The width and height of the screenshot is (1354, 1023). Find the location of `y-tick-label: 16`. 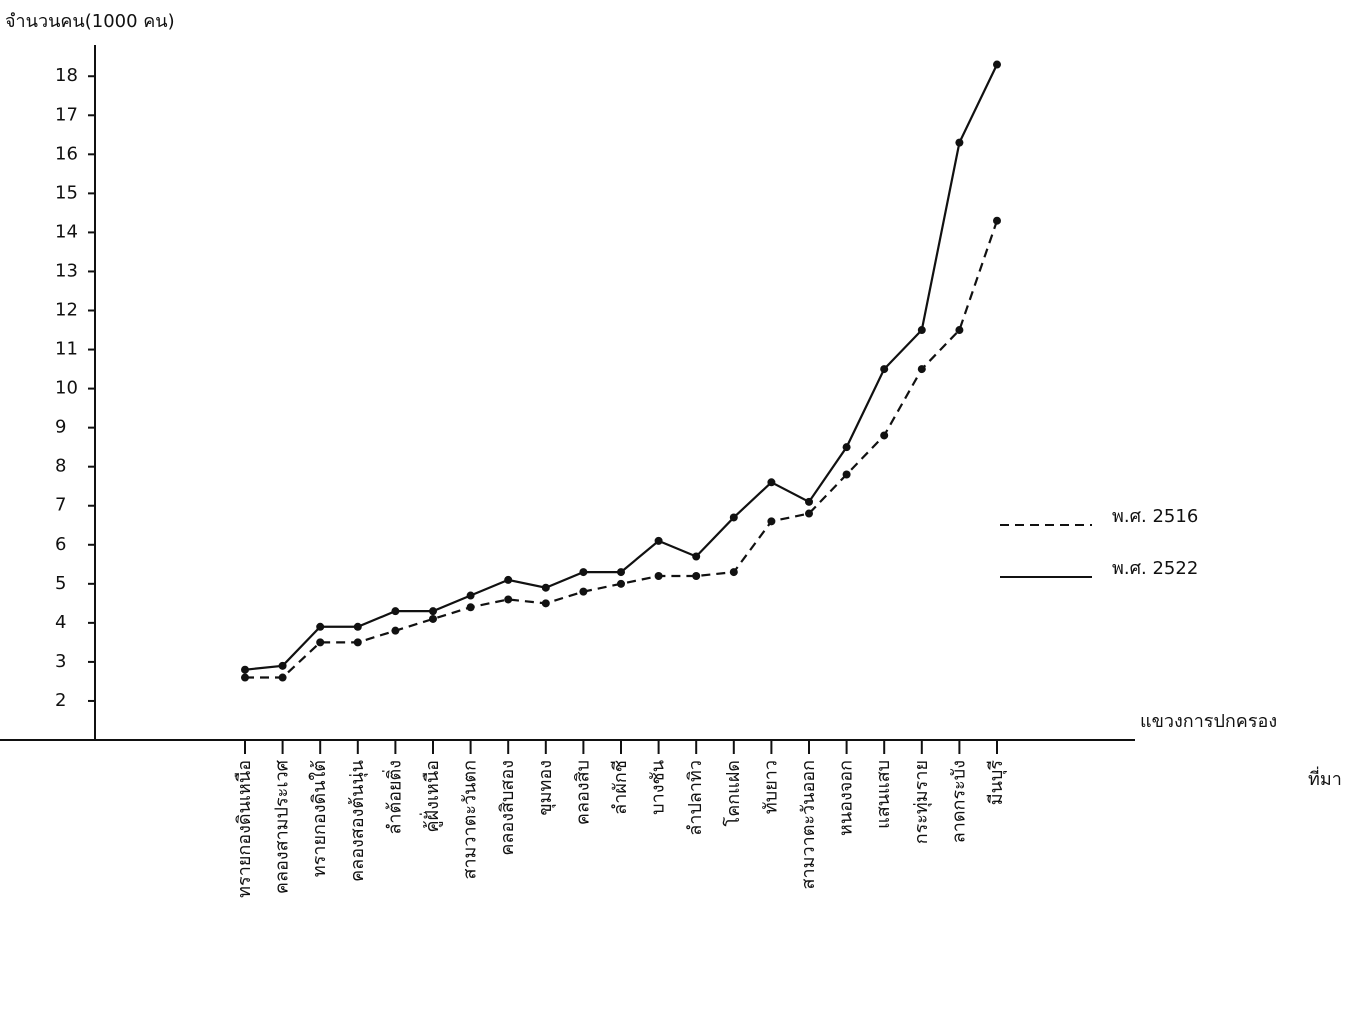

y-tick-label: 16 is located at coordinates (66, 153).